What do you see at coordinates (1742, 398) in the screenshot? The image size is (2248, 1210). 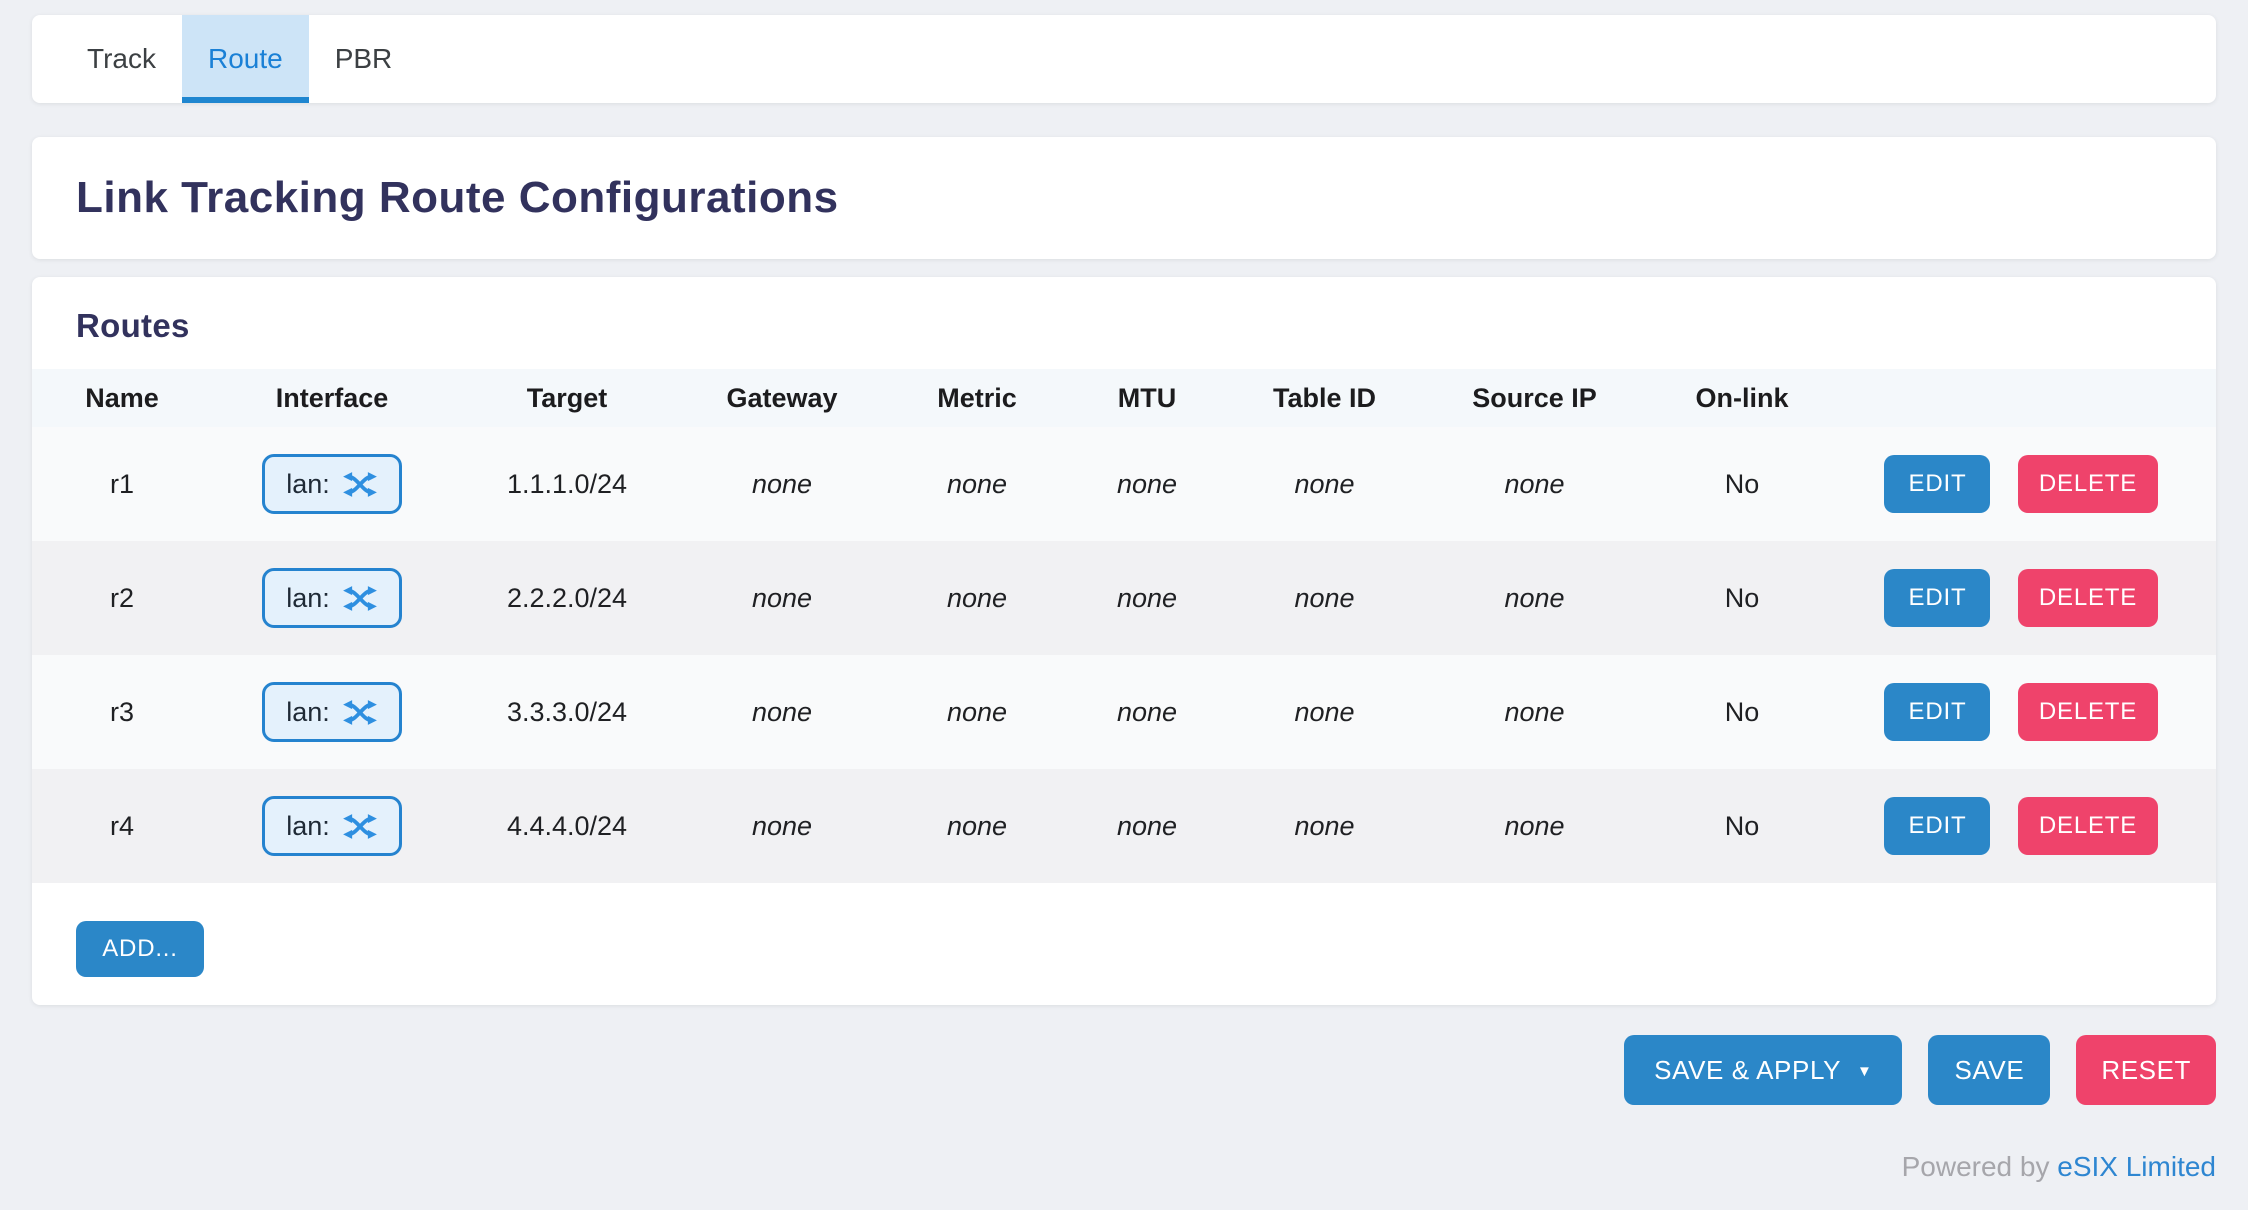 I see `col-header-on-link: On-link` at bounding box center [1742, 398].